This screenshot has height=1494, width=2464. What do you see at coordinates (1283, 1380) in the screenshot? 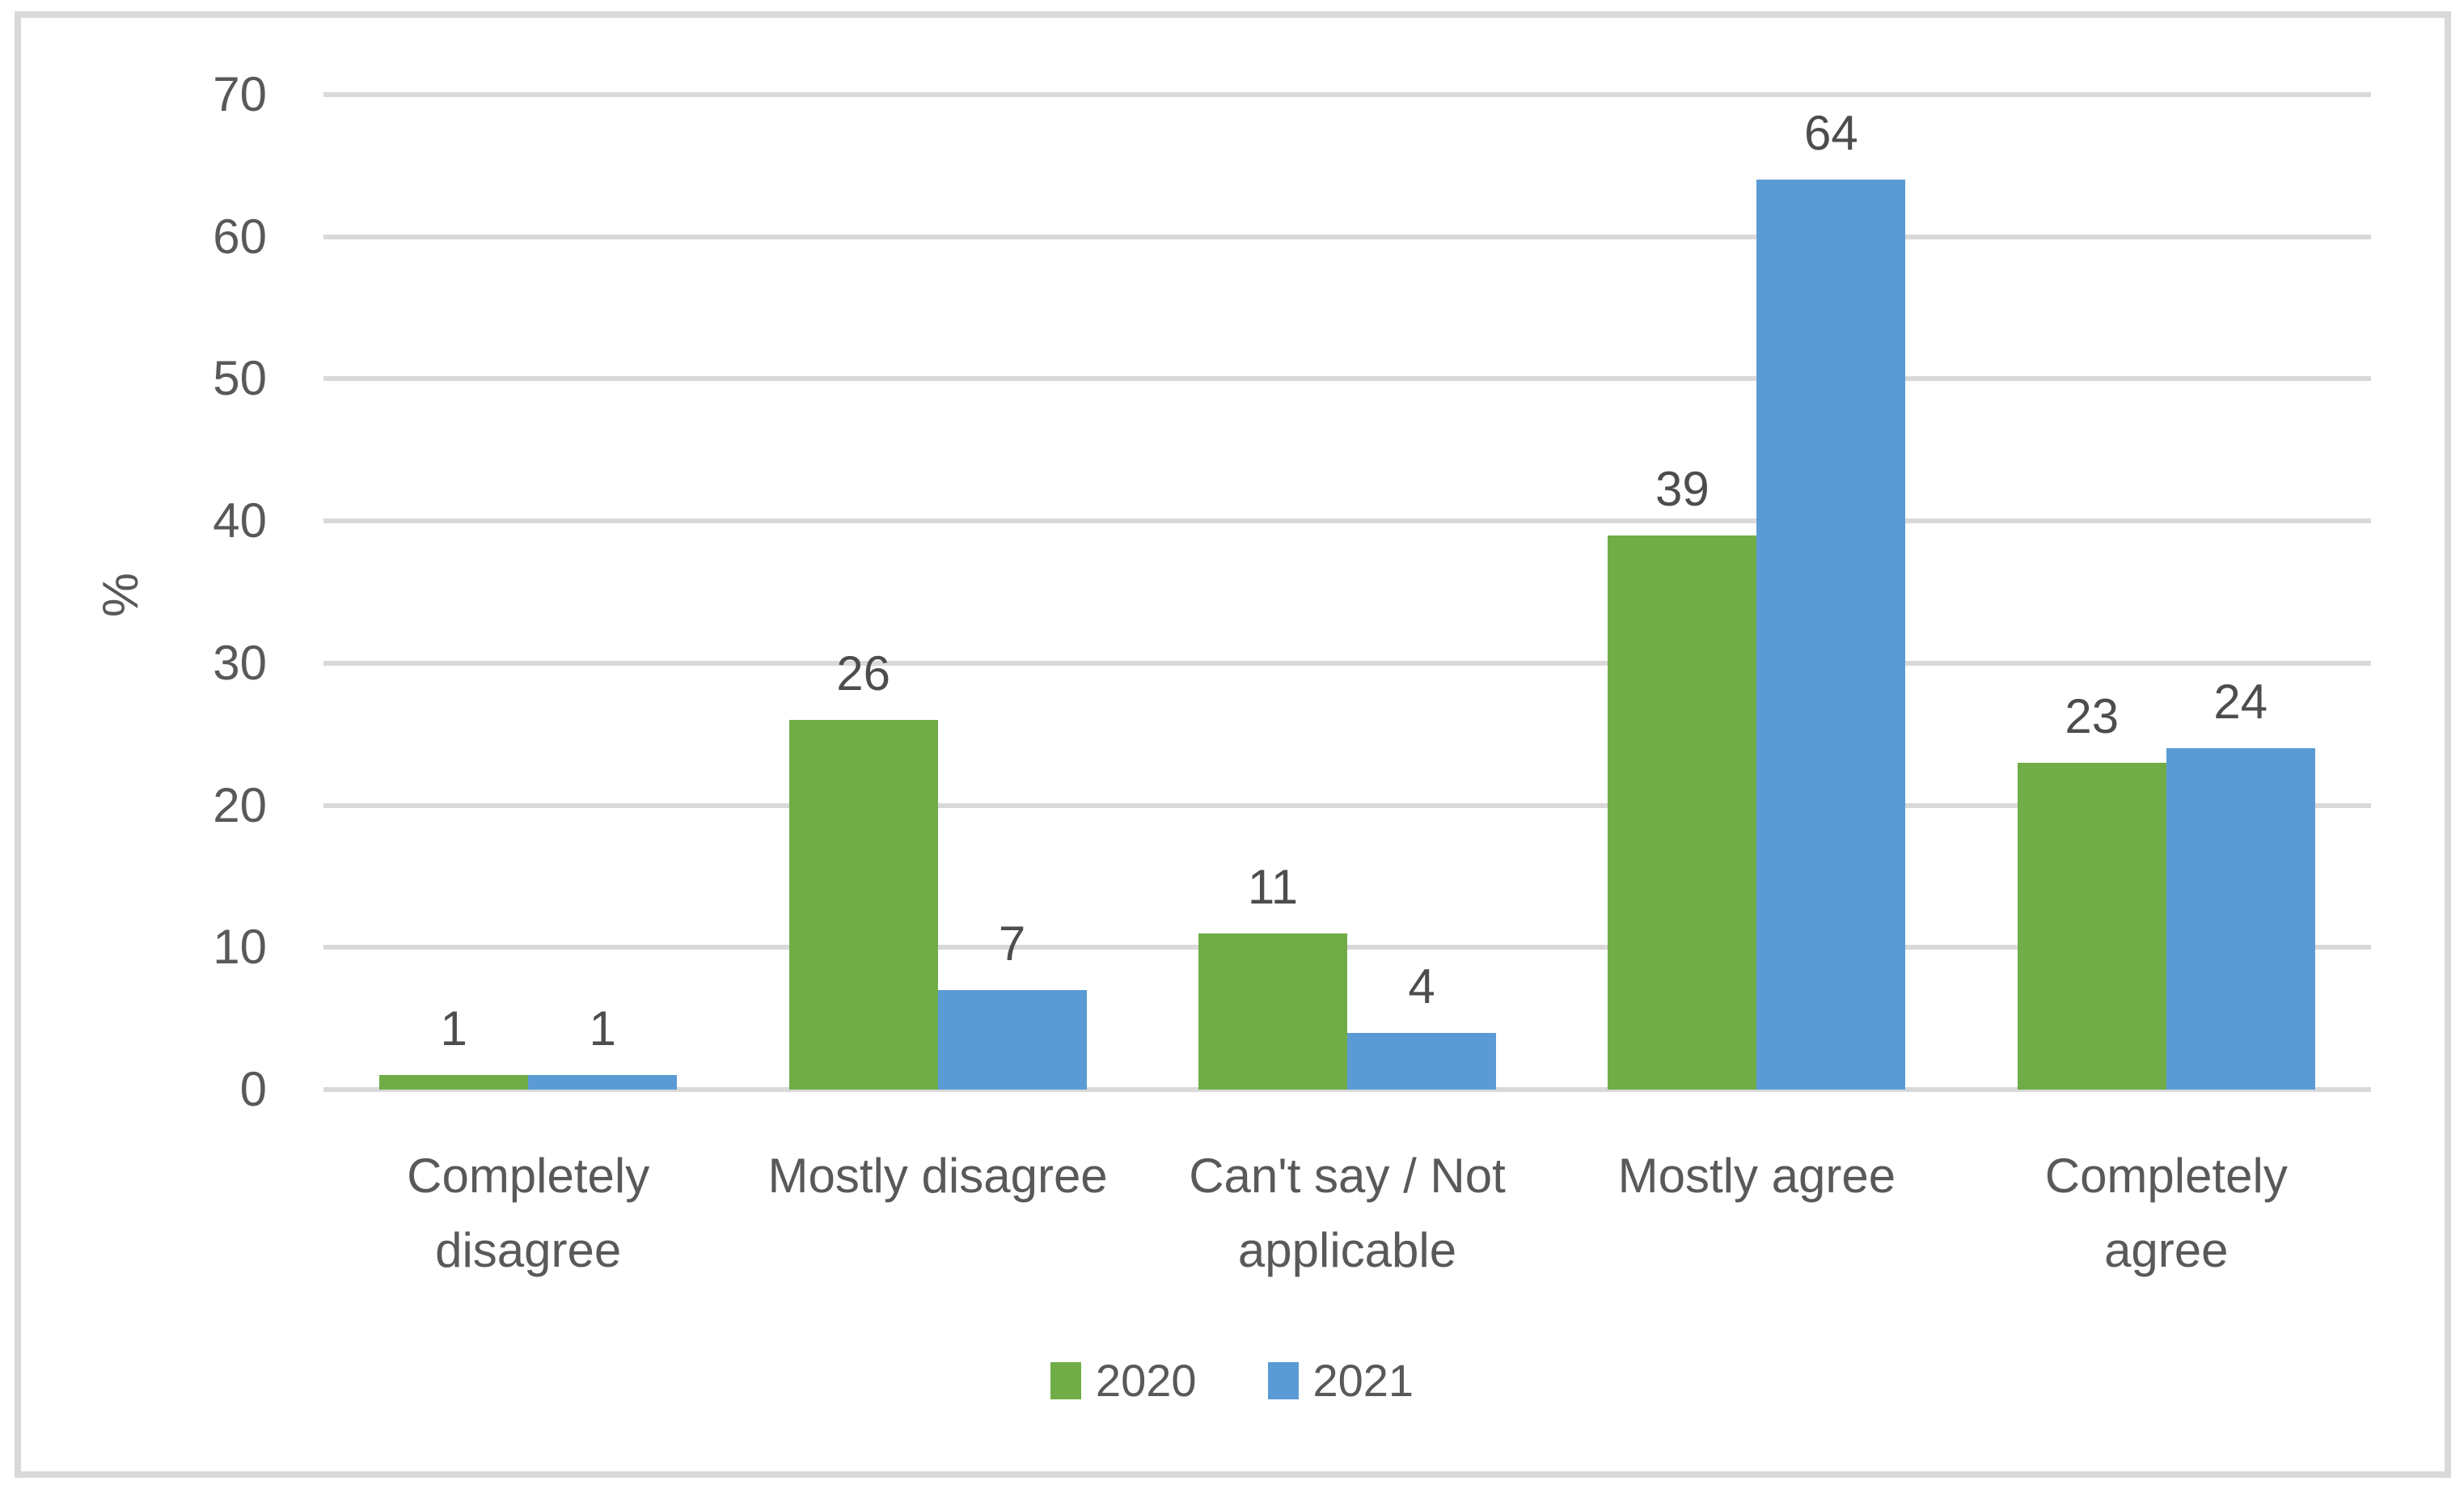
I see `legend-swatch-2021` at bounding box center [1283, 1380].